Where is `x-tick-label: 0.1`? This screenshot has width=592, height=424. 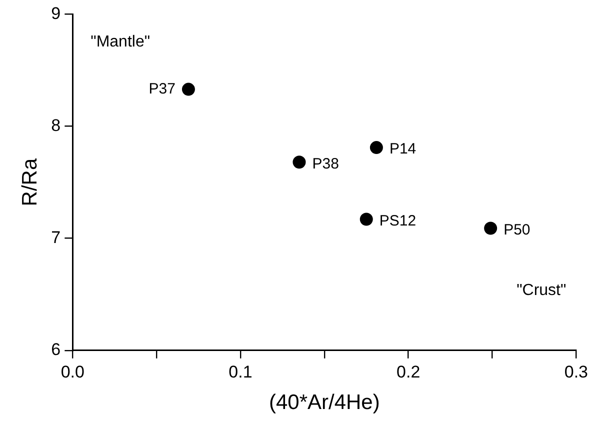
x-tick-label: 0.1 is located at coordinates (240, 372).